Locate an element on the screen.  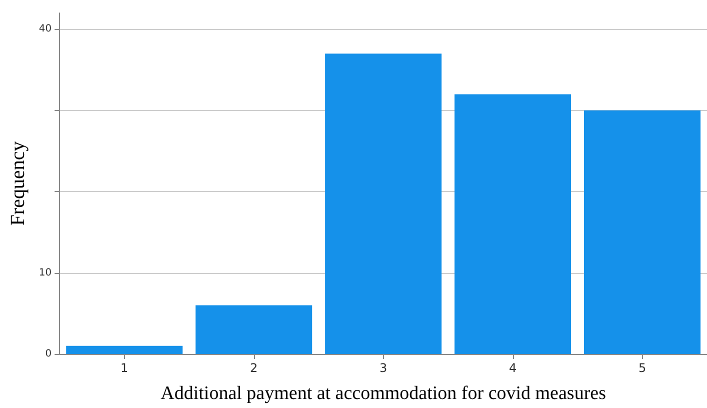
x-tick-label: 2 is located at coordinates (254, 368).